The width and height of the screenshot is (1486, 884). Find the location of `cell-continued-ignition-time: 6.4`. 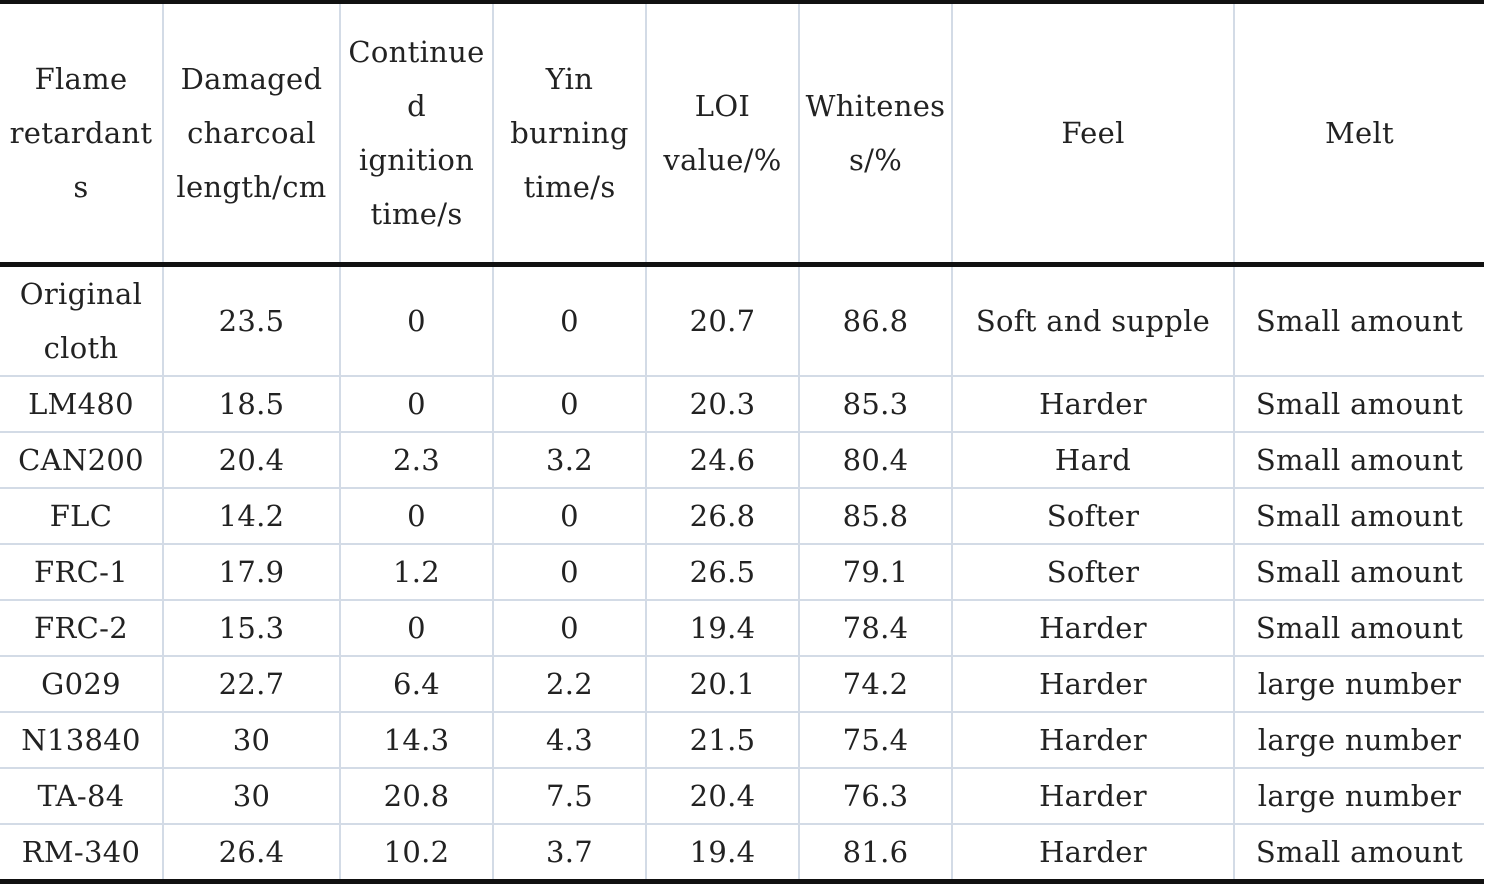

cell-continued-ignition-time: 6.4 is located at coordinates (416, 684).